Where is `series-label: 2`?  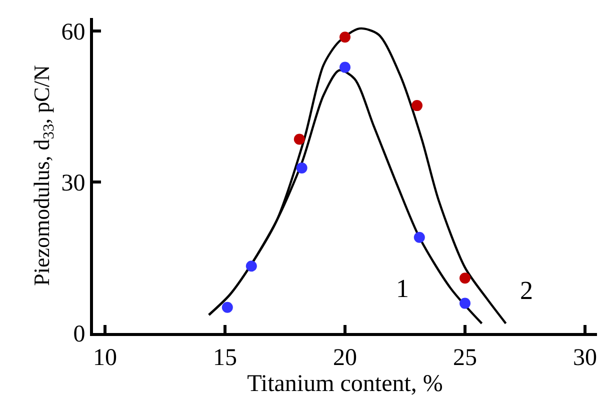
series-label: 2 is located at coordinates (526, 290).